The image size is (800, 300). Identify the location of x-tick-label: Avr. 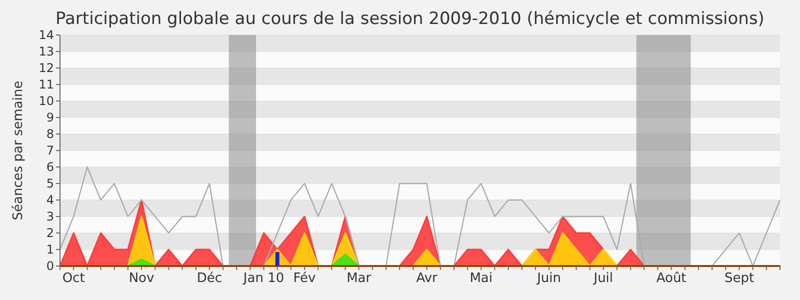
(427, 278).